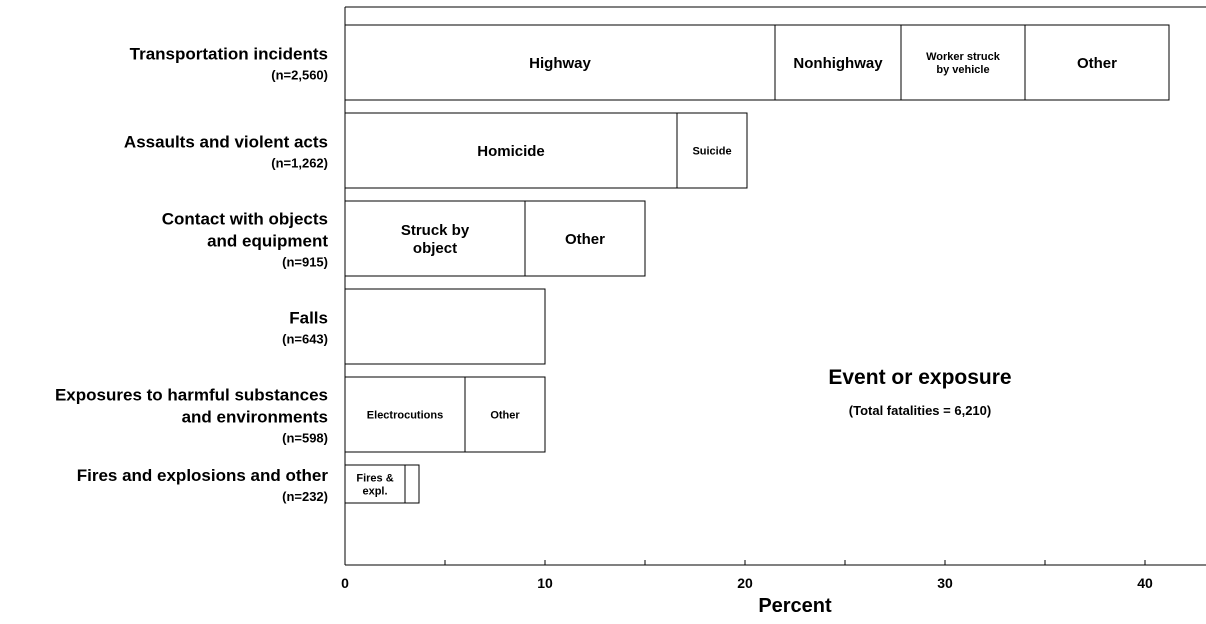 This screenshot has width=1206, height=624. Describe the element at coordinates (795, 606) in the screenshot. I see `x-axis-label: Percent` at that location.